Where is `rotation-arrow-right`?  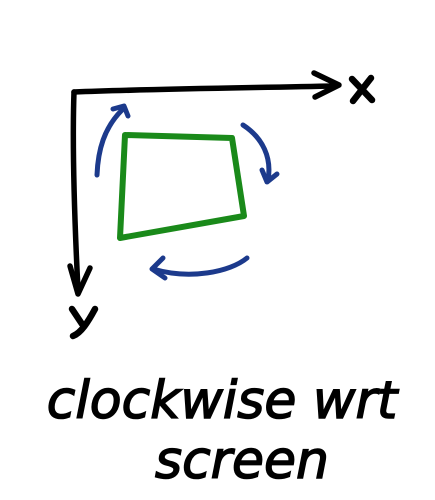 rotation-arrow-right is located at coordinates (256, 152).